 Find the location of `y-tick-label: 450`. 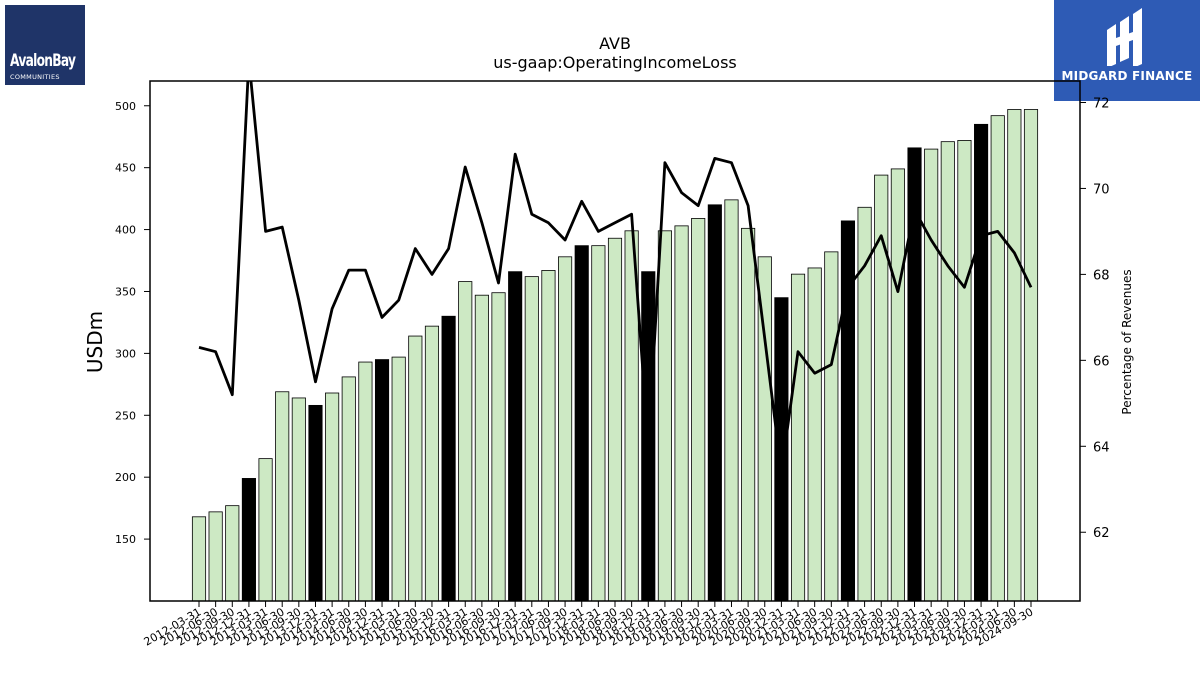

y-tick-label: 450 is located at coordinates (125, 168).